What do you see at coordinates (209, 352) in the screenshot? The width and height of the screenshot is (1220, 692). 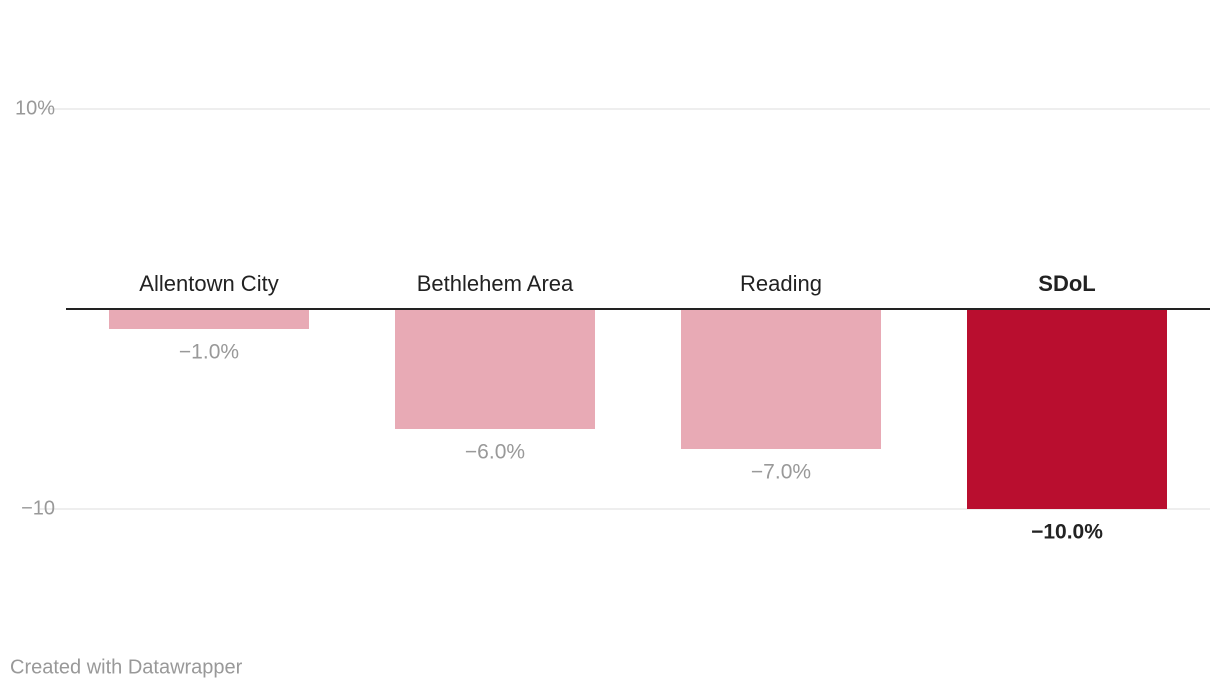 I see `value-label: −1.0%` at bounding box center [209, 352].